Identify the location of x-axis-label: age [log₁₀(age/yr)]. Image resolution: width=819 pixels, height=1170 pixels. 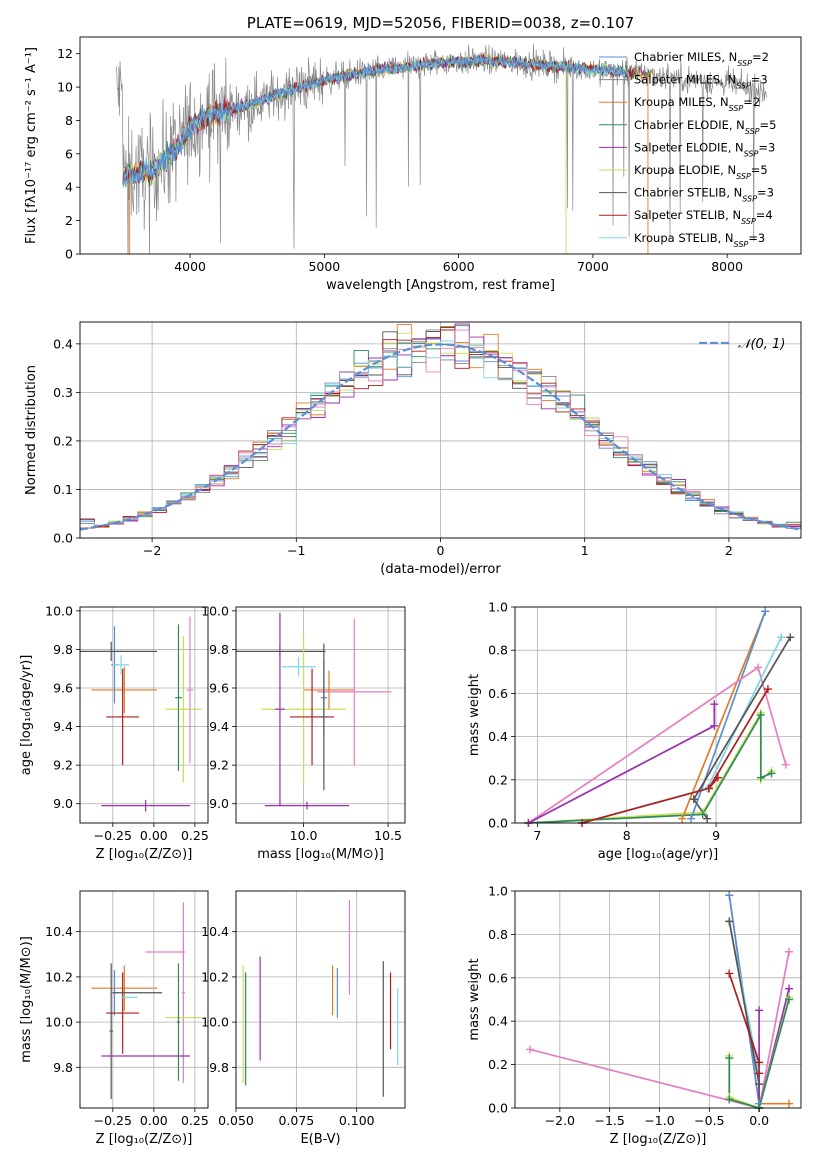
(658, 854).